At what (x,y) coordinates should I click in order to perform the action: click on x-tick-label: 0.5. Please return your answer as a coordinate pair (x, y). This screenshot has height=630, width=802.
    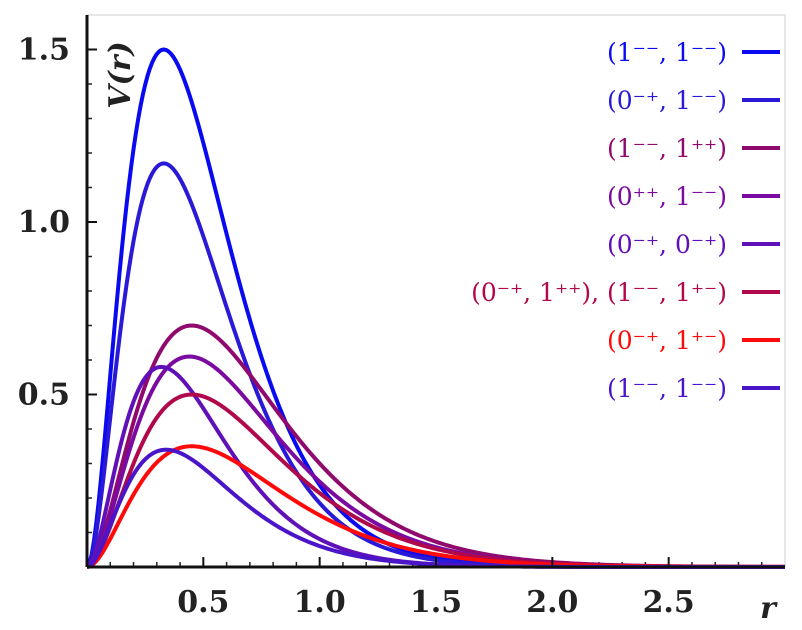
    Looking at the image, I should click on (203, 602).